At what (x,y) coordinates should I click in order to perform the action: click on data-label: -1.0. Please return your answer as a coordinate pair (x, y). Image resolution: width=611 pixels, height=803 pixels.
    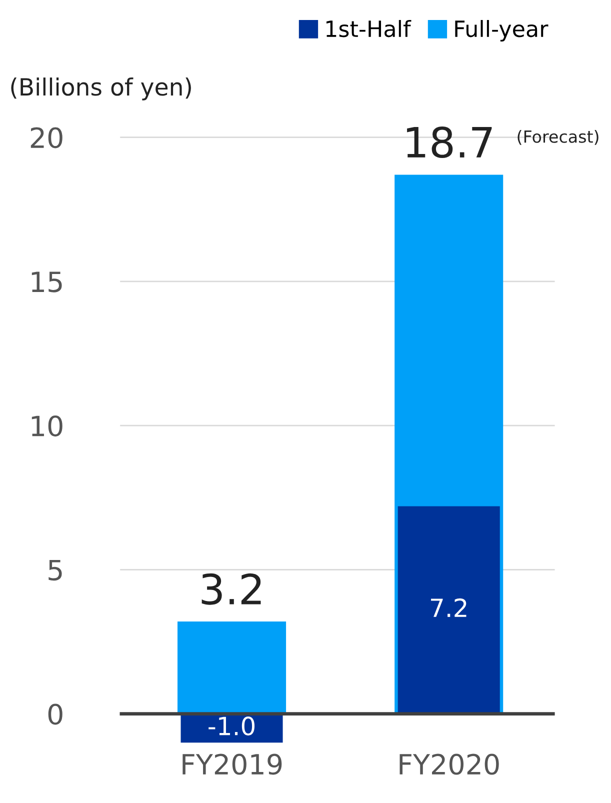
    Looking at the image, I should click on (231, 726).